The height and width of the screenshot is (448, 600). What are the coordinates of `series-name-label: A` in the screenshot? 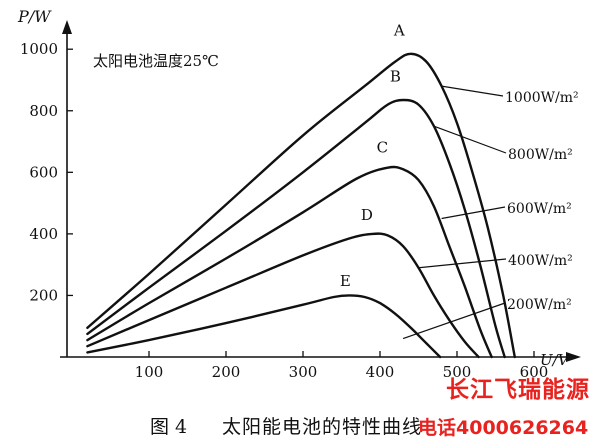 It's located at (399, 30).